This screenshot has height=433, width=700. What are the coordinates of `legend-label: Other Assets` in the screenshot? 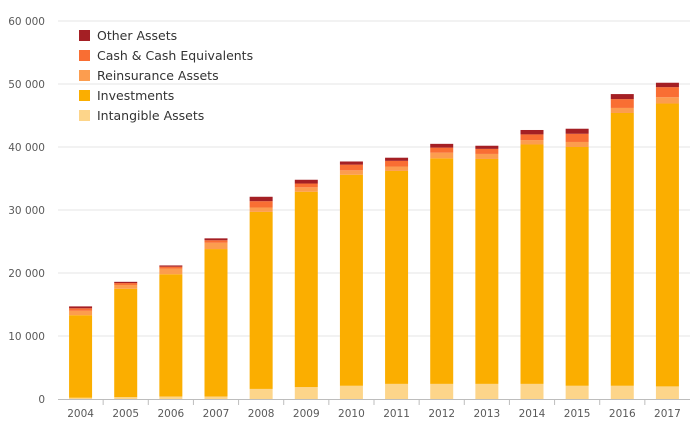 It's located at (137, 35).